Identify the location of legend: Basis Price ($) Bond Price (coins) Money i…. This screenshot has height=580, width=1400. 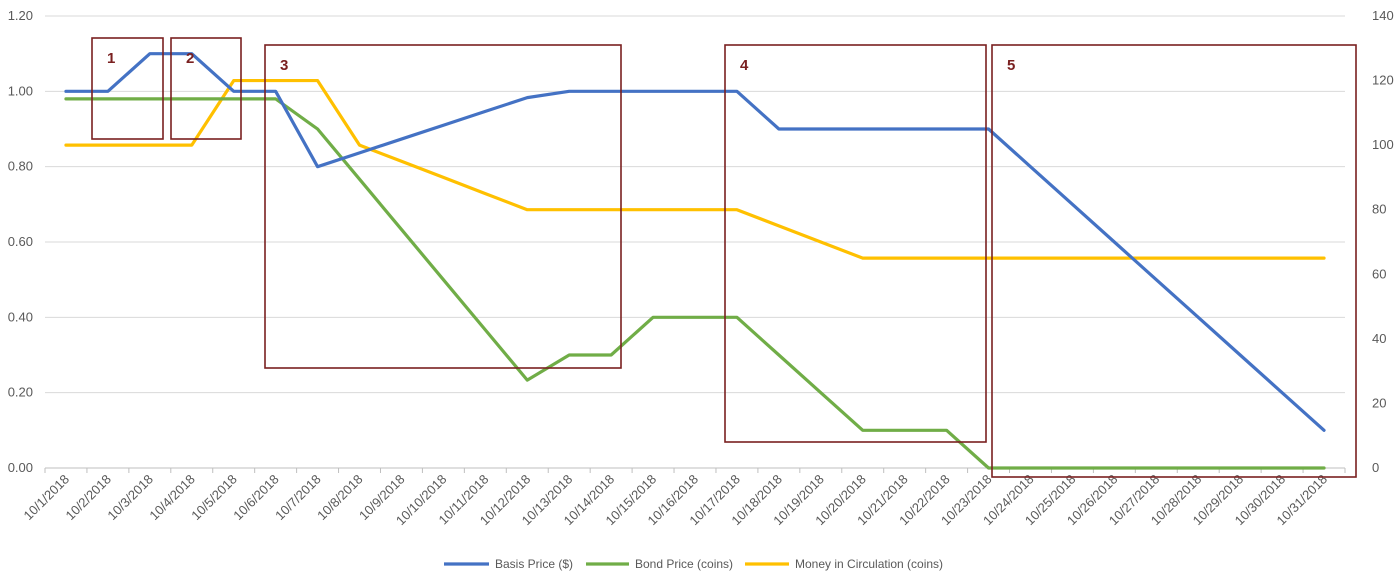
(693, 564).